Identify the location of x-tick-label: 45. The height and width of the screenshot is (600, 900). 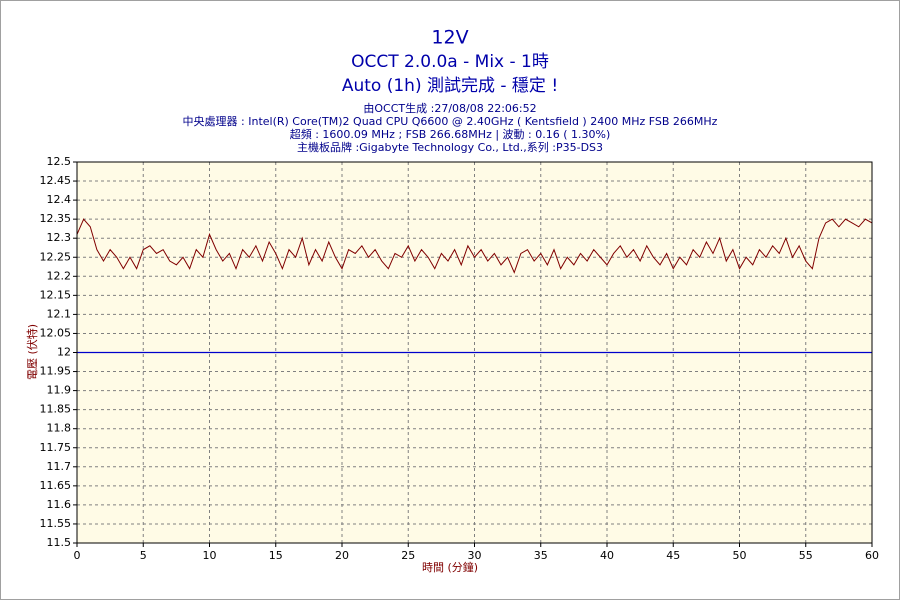
(673, 555).